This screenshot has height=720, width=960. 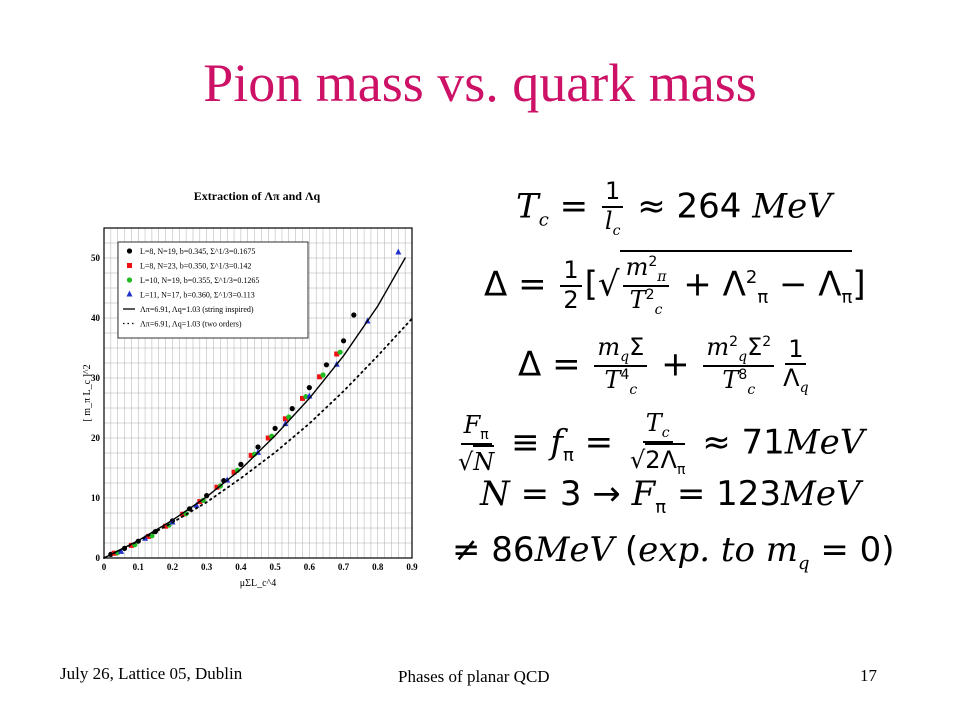 I want to click on y-tick-label: 50, so click(x=96, y=258).